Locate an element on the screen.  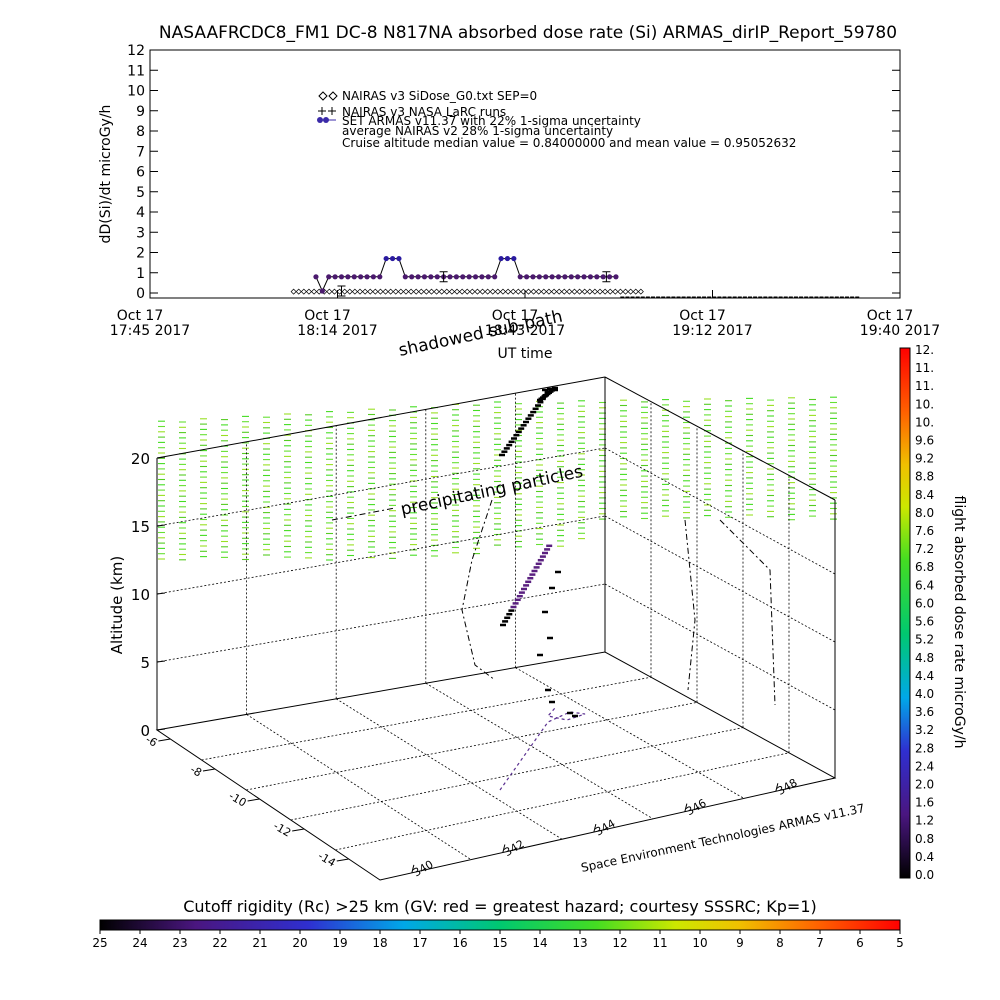
rigidity-colorbar-gradient is located at coordinates (500, 925).